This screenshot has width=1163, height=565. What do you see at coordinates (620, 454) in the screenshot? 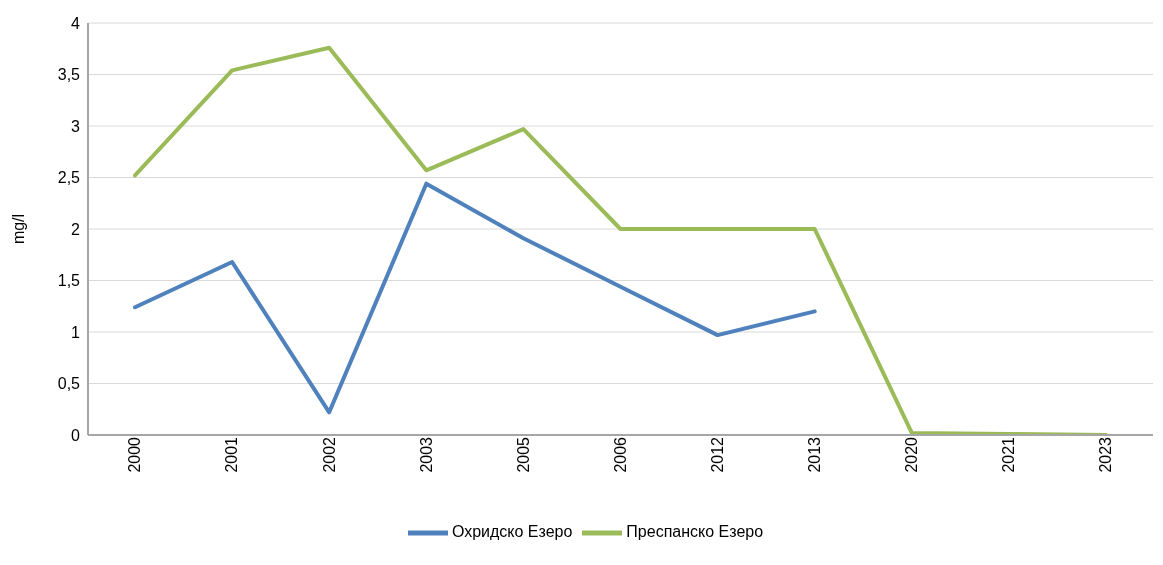
I see `x-tick-label: 2006` at bounding box center [620, 454].